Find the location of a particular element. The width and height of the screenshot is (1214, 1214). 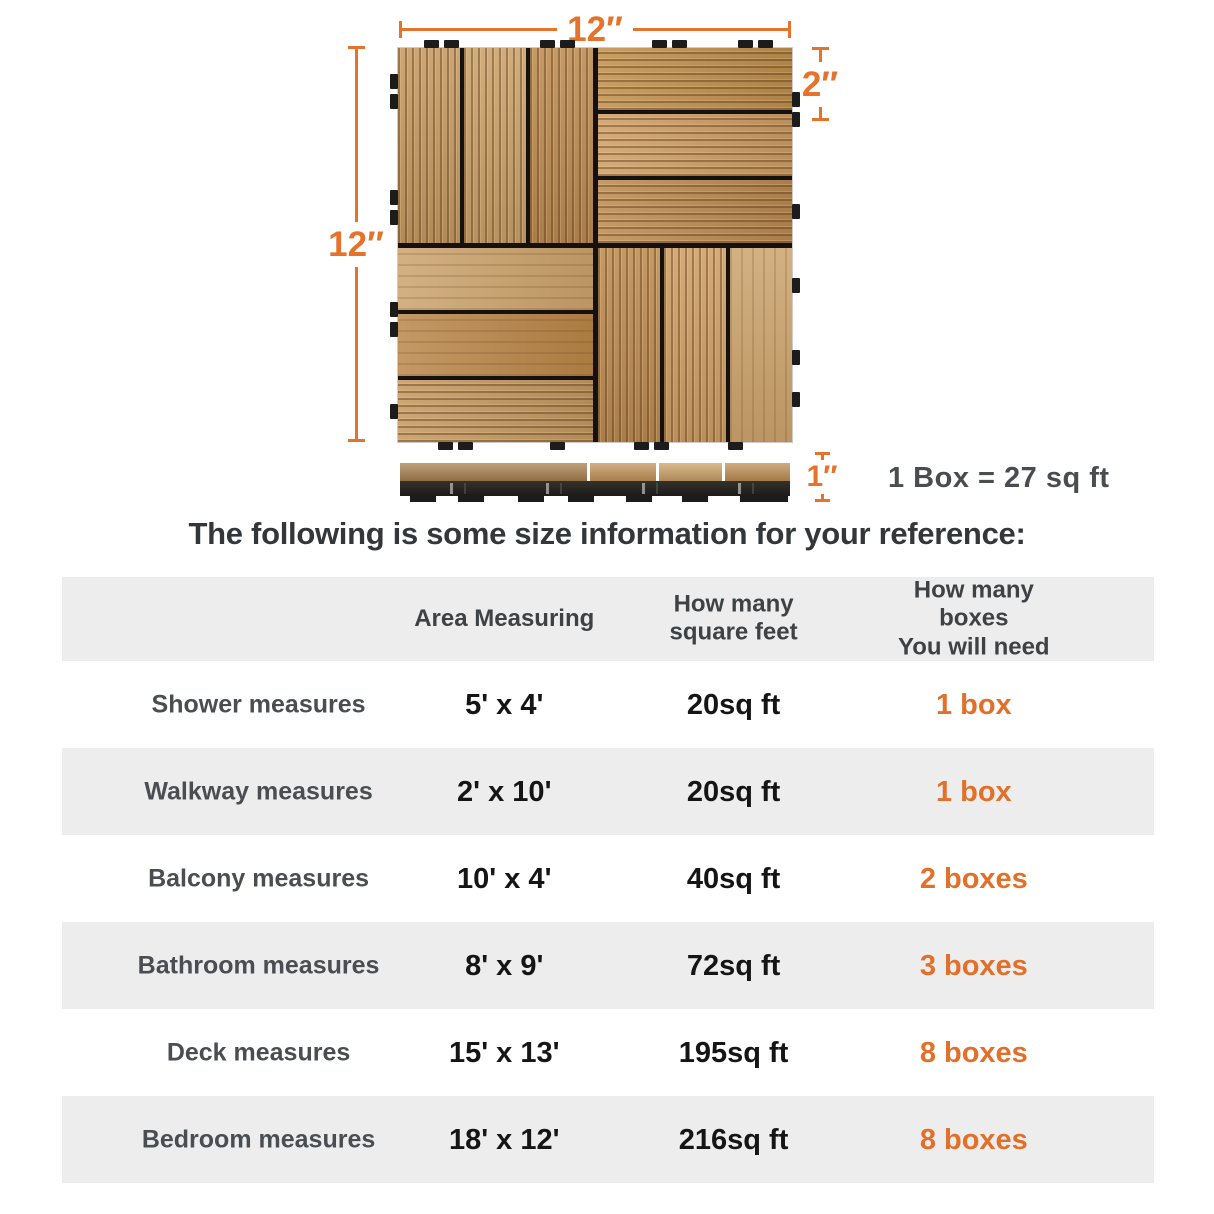

side-view-wood-layer is located at coordinates (595, 472).